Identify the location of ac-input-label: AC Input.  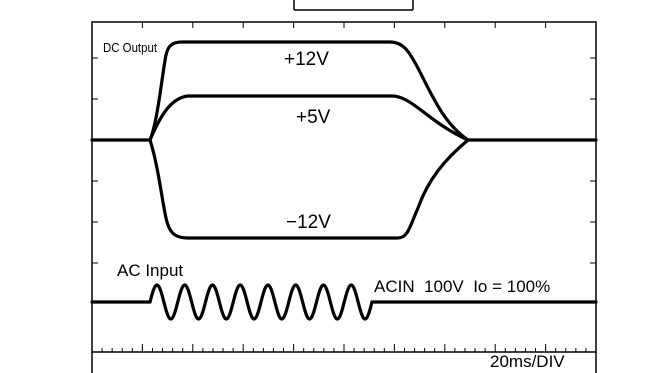
(150, 270).